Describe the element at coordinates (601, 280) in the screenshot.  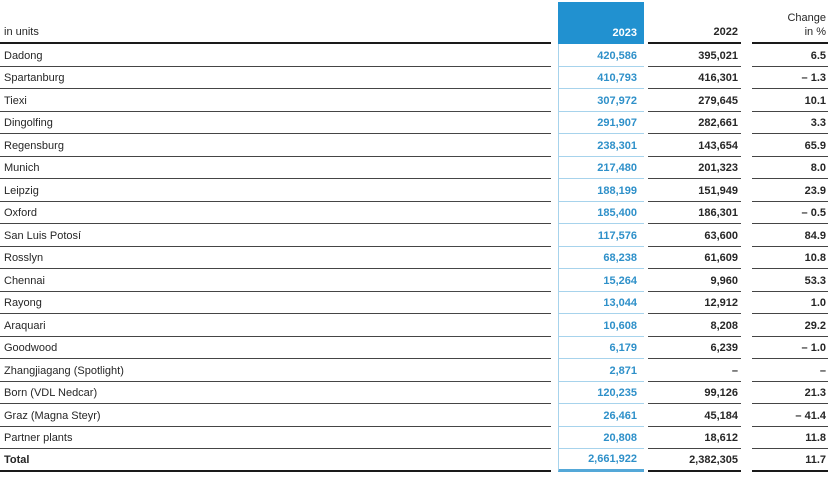
I see `value-2023: 15,264` at that location.